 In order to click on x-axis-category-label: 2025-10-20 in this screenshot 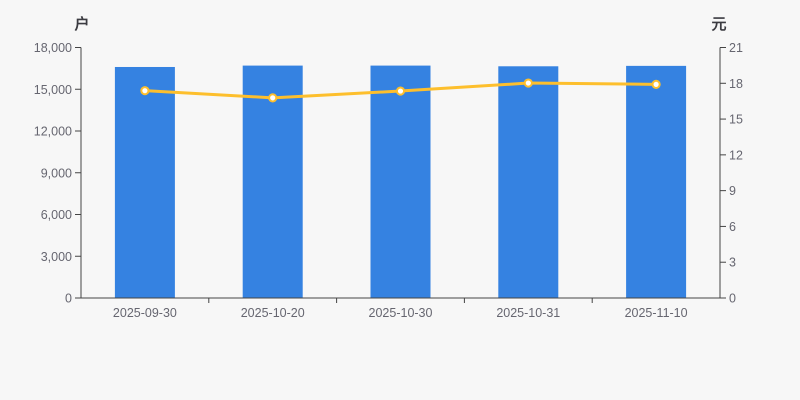, I will do `click(273, 313)`.